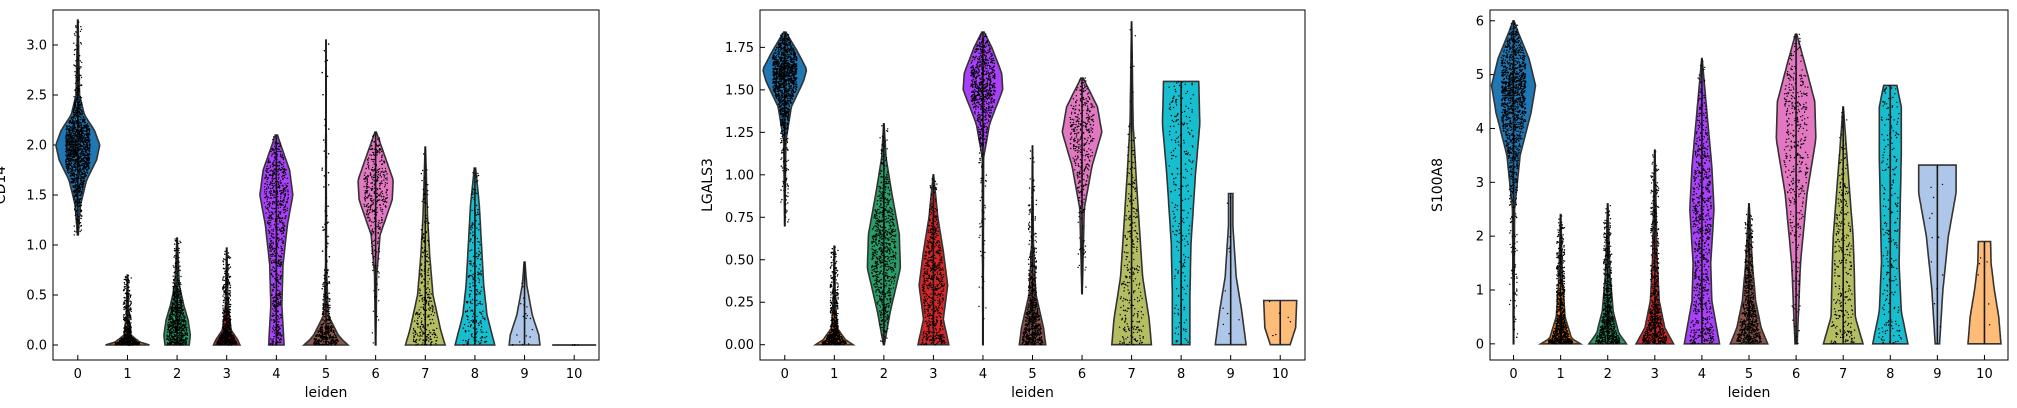 Image resolution: width=2017 pixels, height=408 pixels. I want to click on y-tick-label: 4, so click(1480, 129).